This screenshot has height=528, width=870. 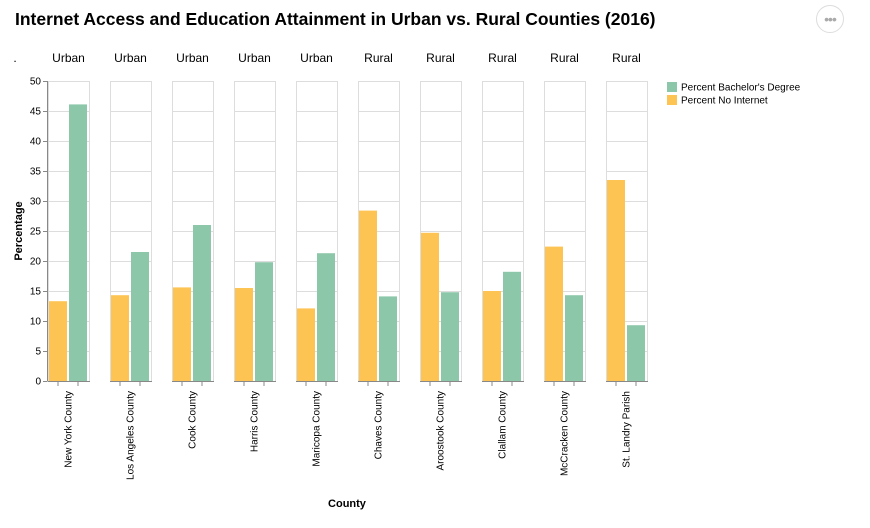 I want to click on county-label: Chaves County, so click(x=379, y=425).